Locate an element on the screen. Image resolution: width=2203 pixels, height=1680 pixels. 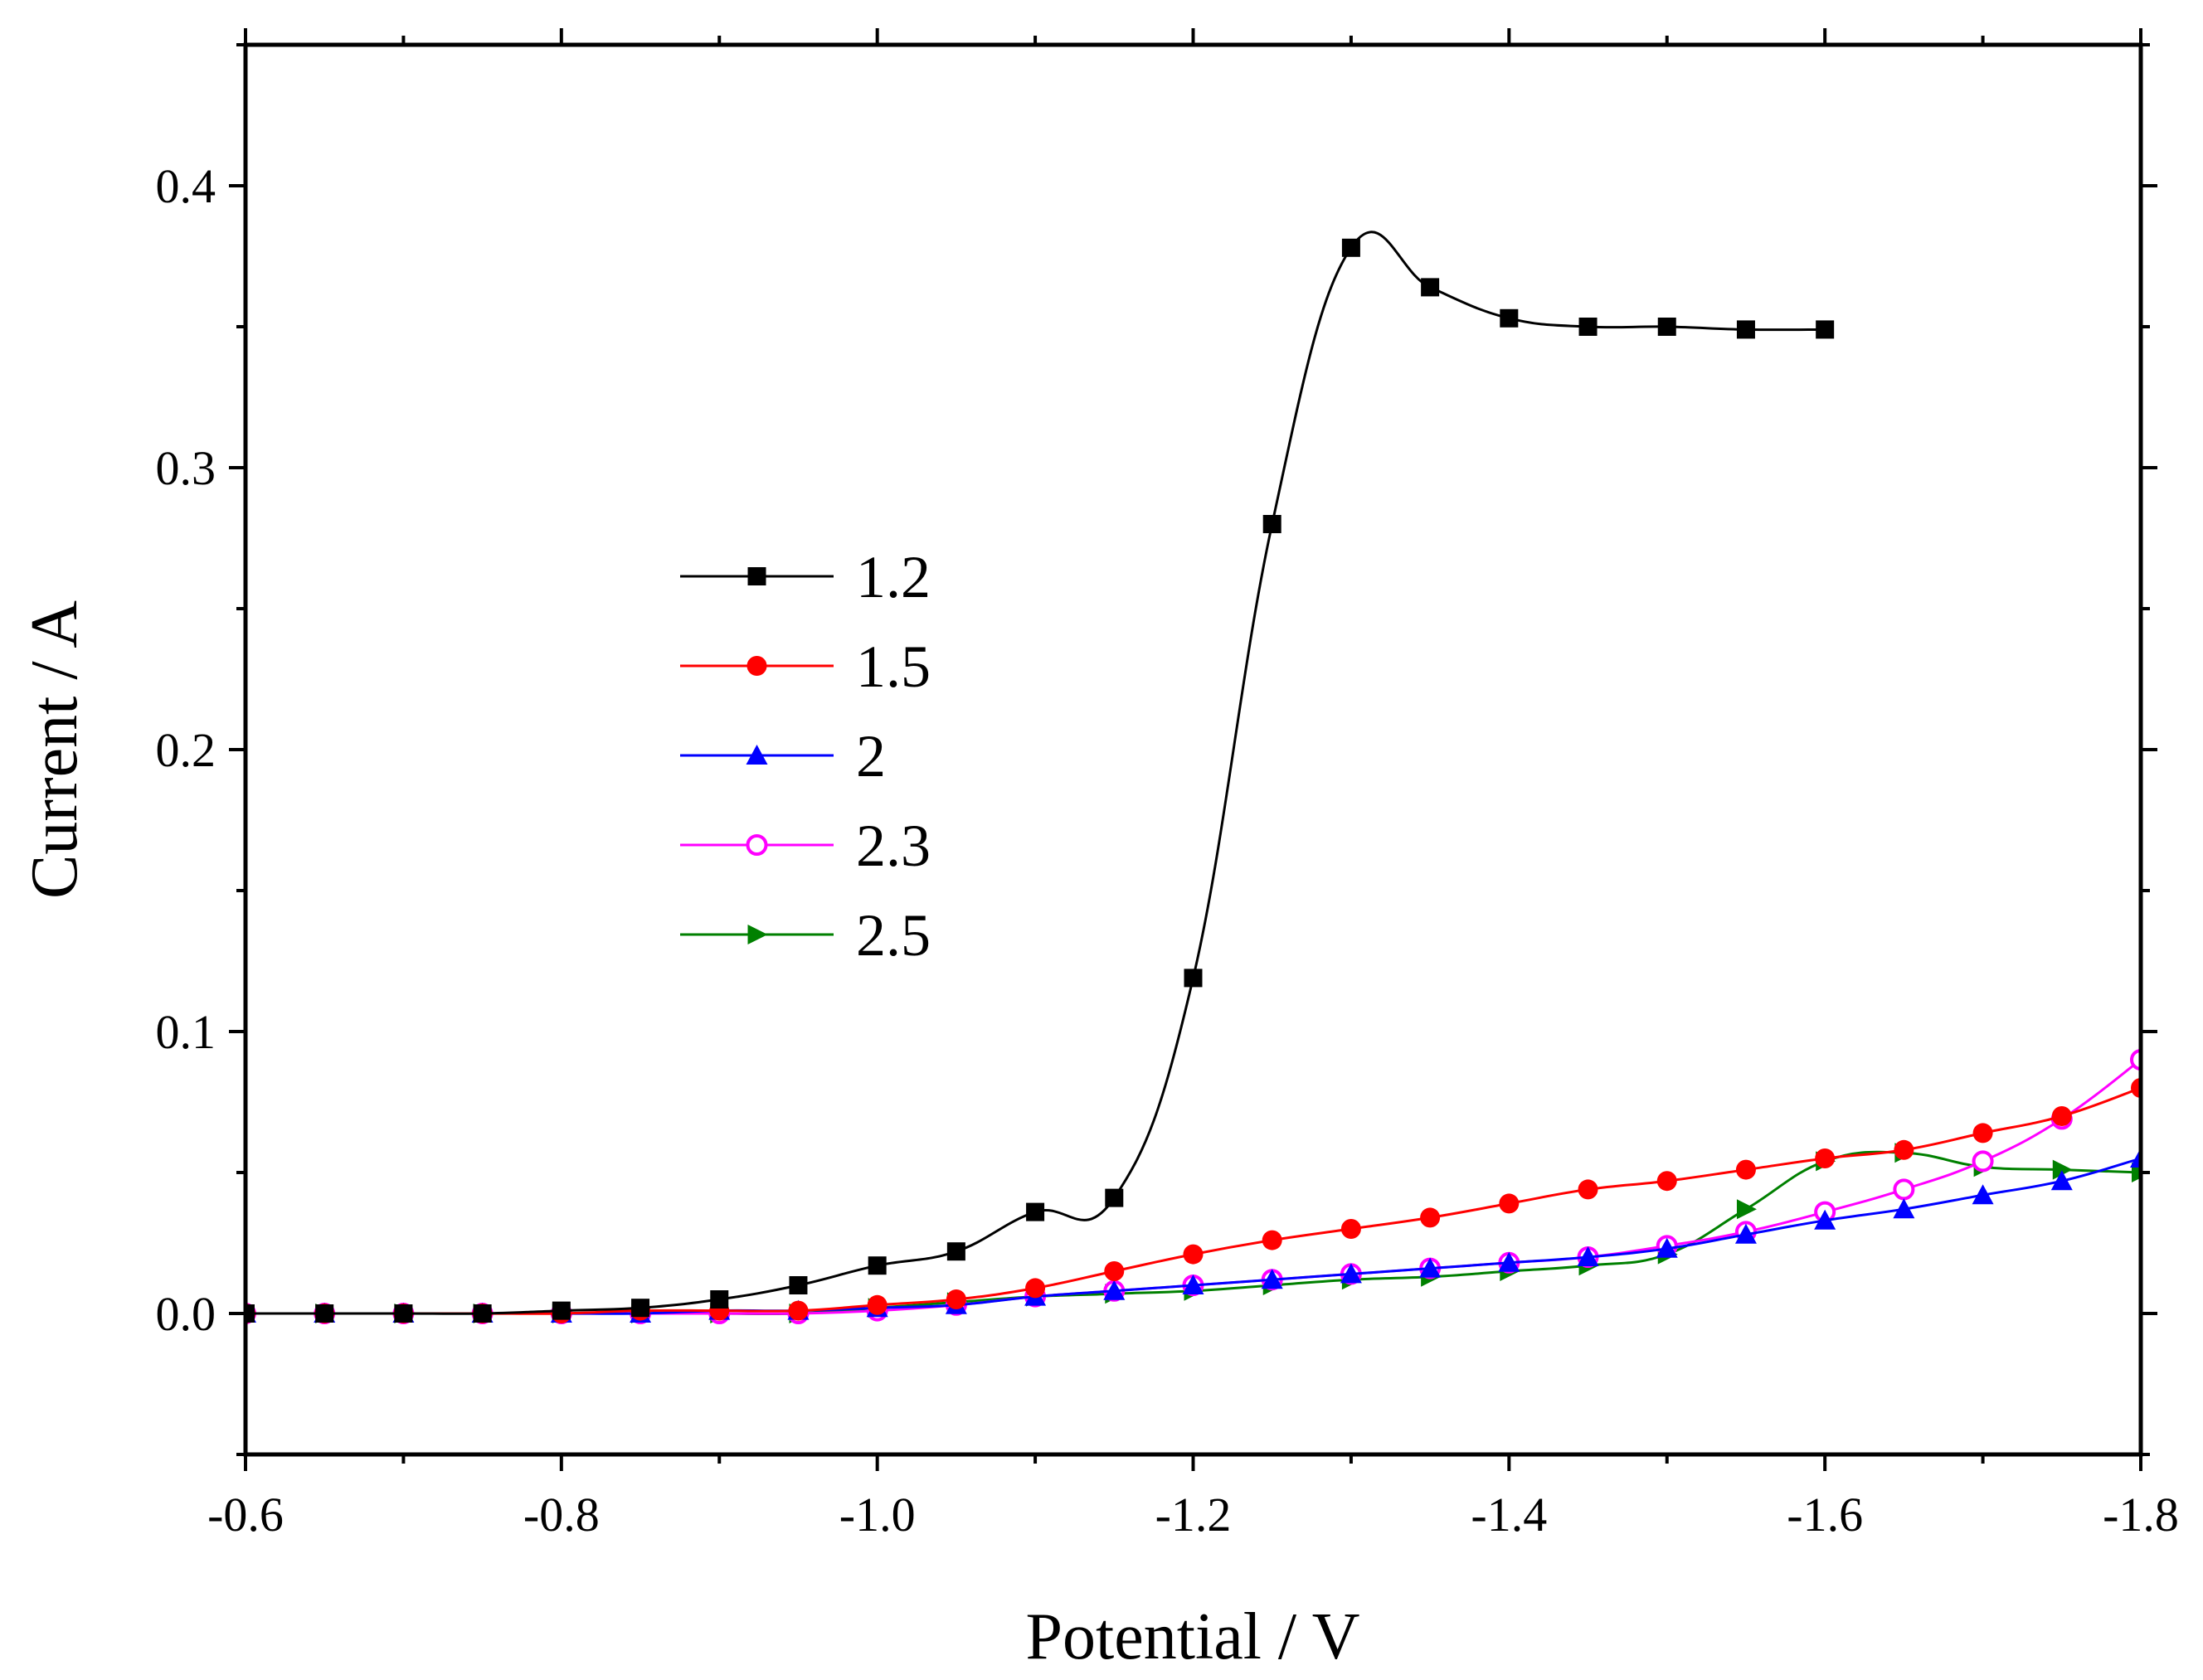
legend-item-2: 2 is located at coordinates (783, 756).